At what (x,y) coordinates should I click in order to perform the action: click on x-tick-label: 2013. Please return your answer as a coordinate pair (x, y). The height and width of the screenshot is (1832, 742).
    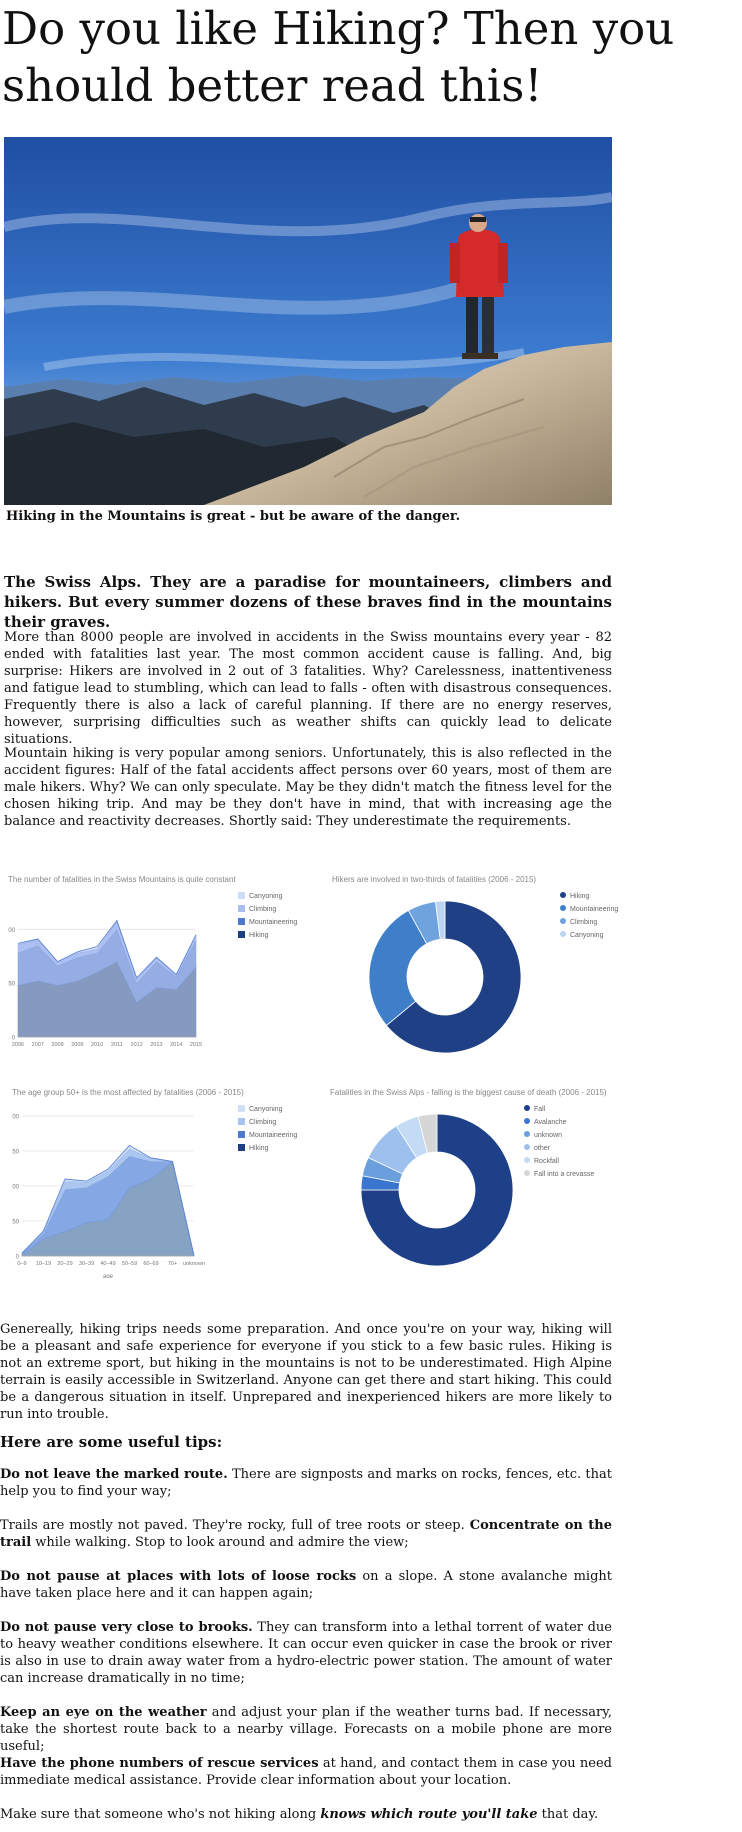
    Looking at the image, I should click on (156, 1045).